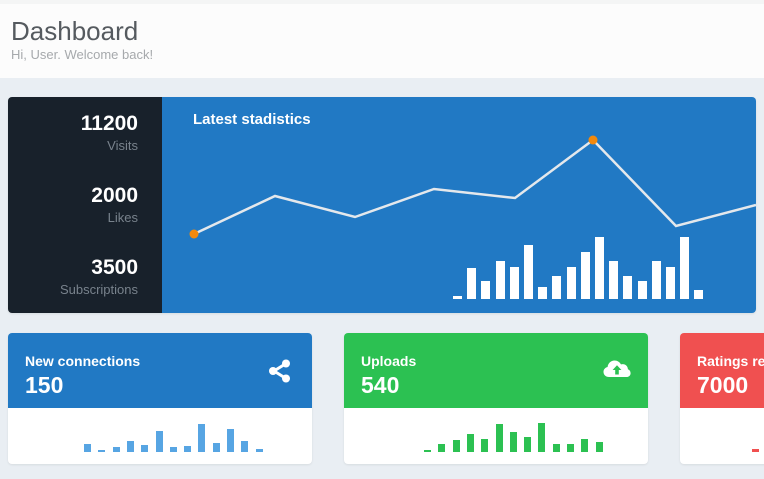  What do you see at coordinates (730, 361) in the screenshot?
I see `card-title: Ratings received` at bounding box center [730, 361].